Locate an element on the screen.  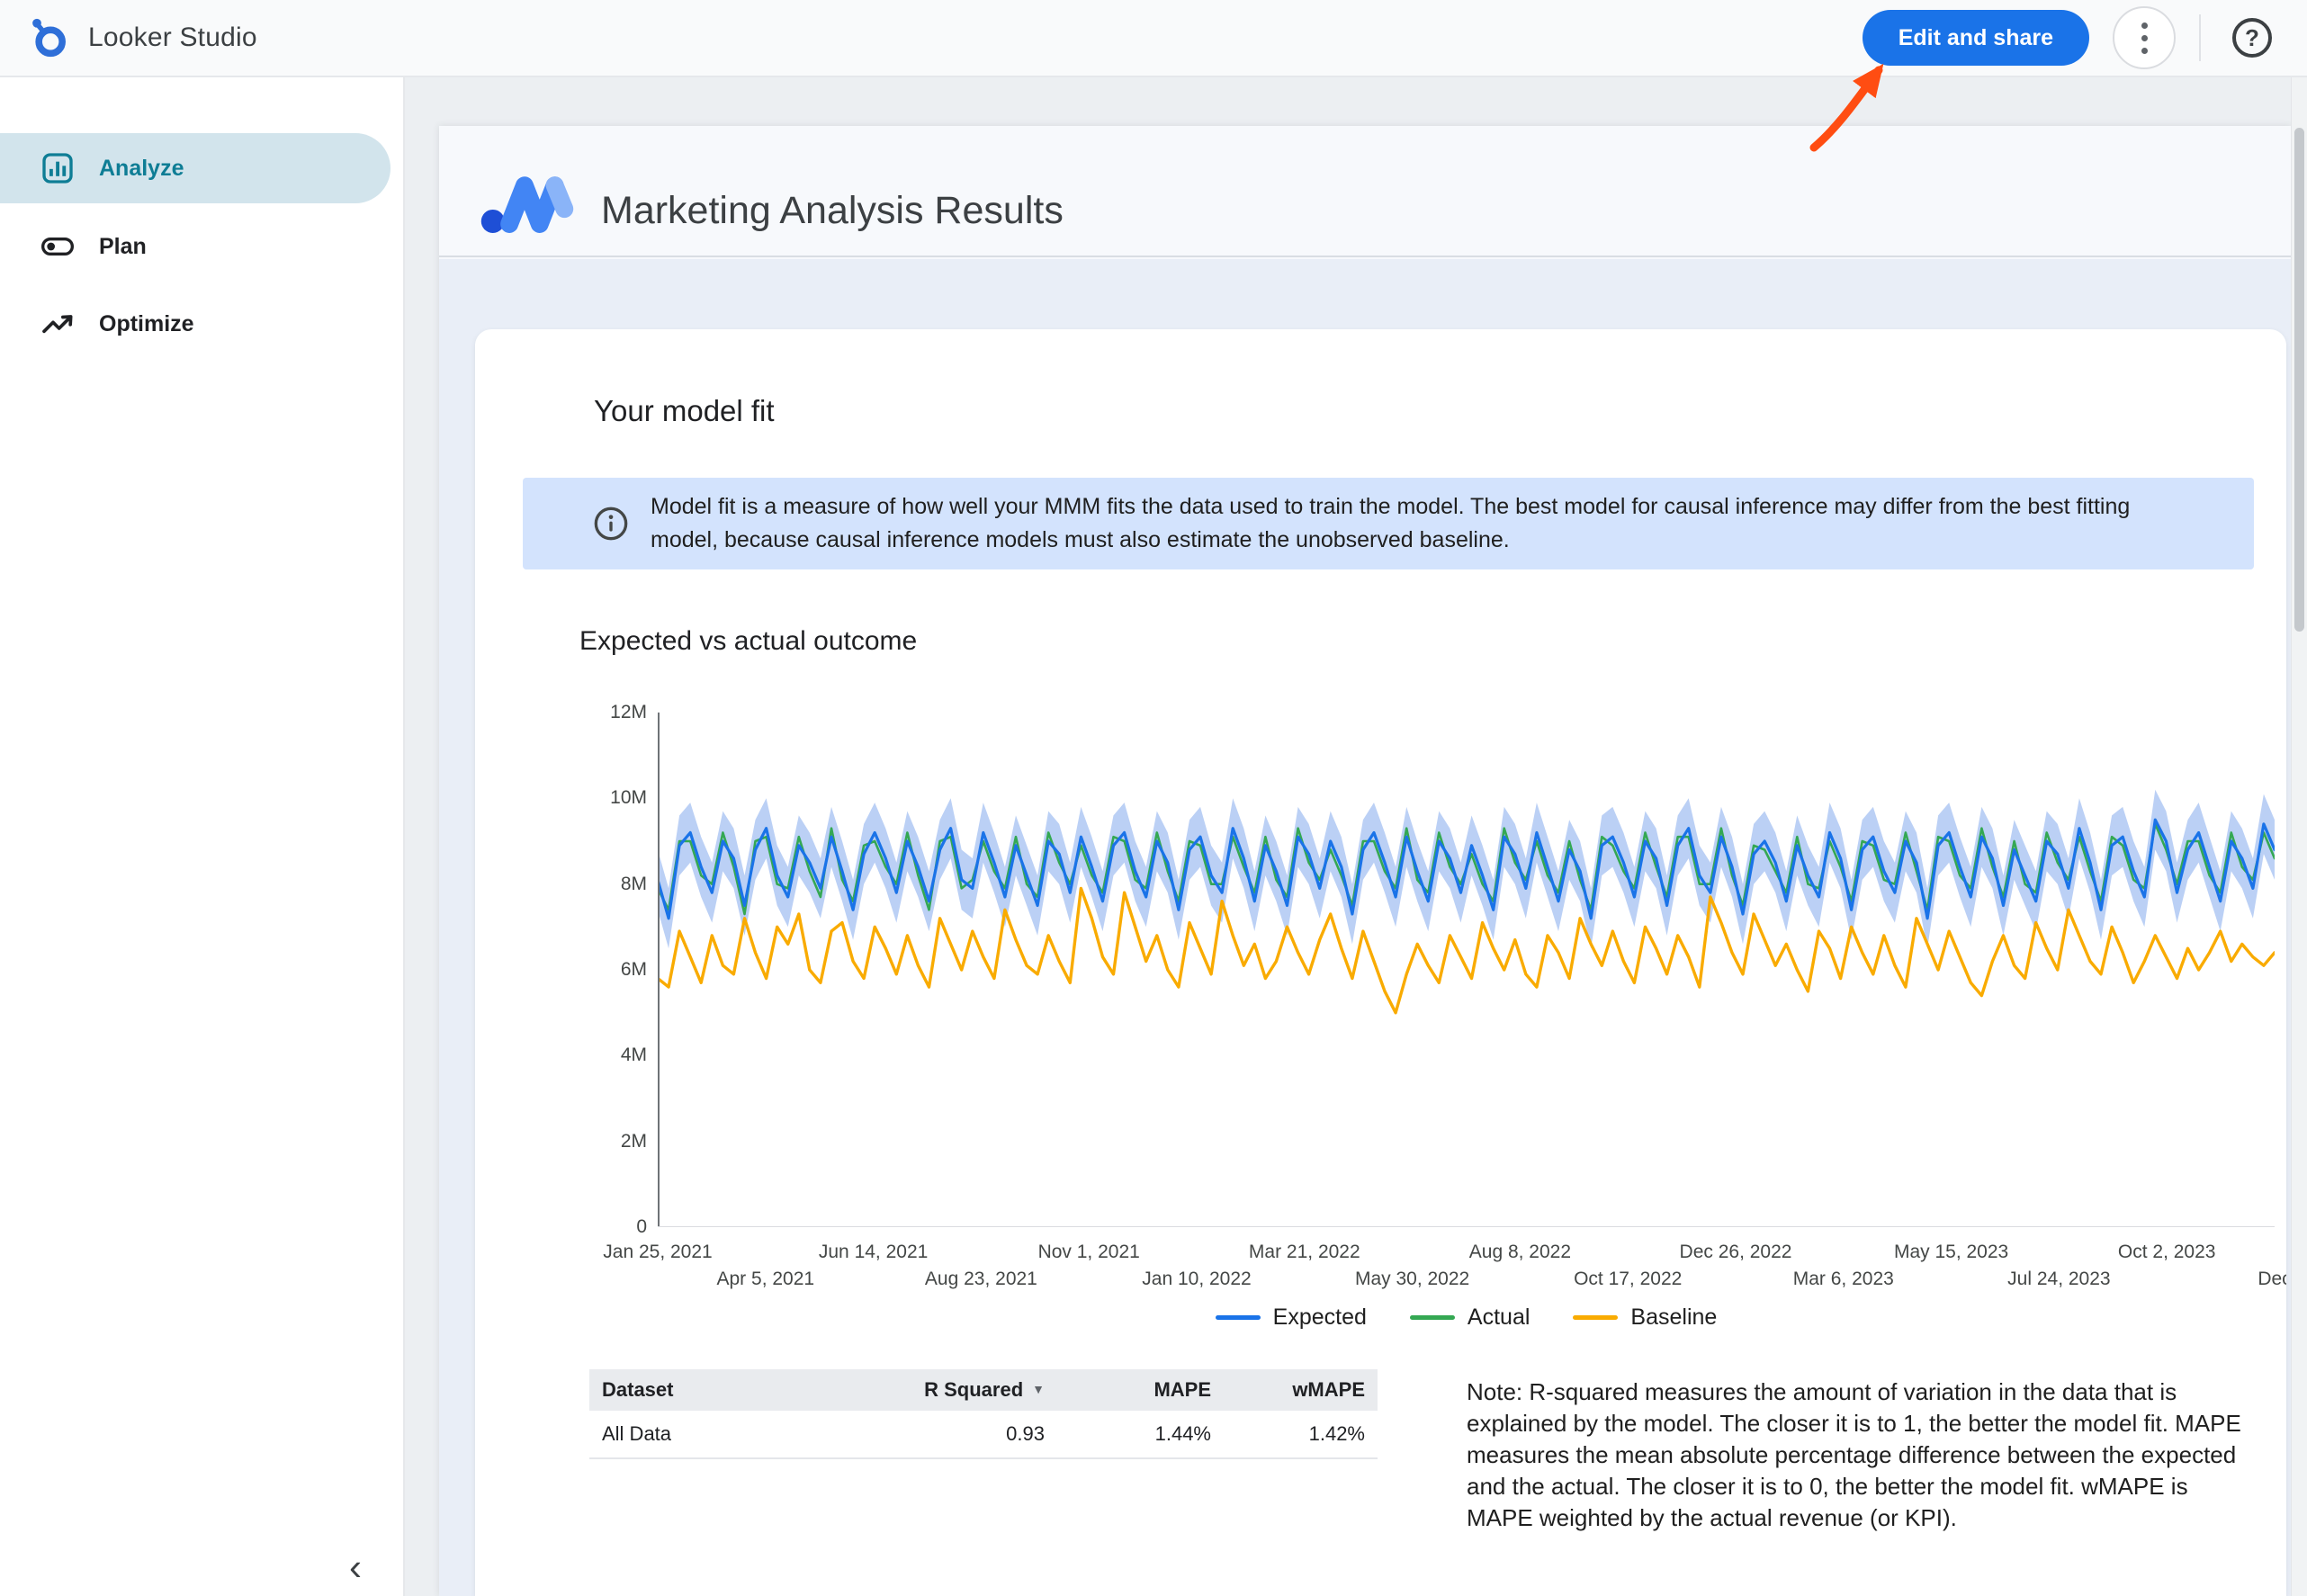
sidebar-item-analyze: Analyze is located at coordinates (195, 168).